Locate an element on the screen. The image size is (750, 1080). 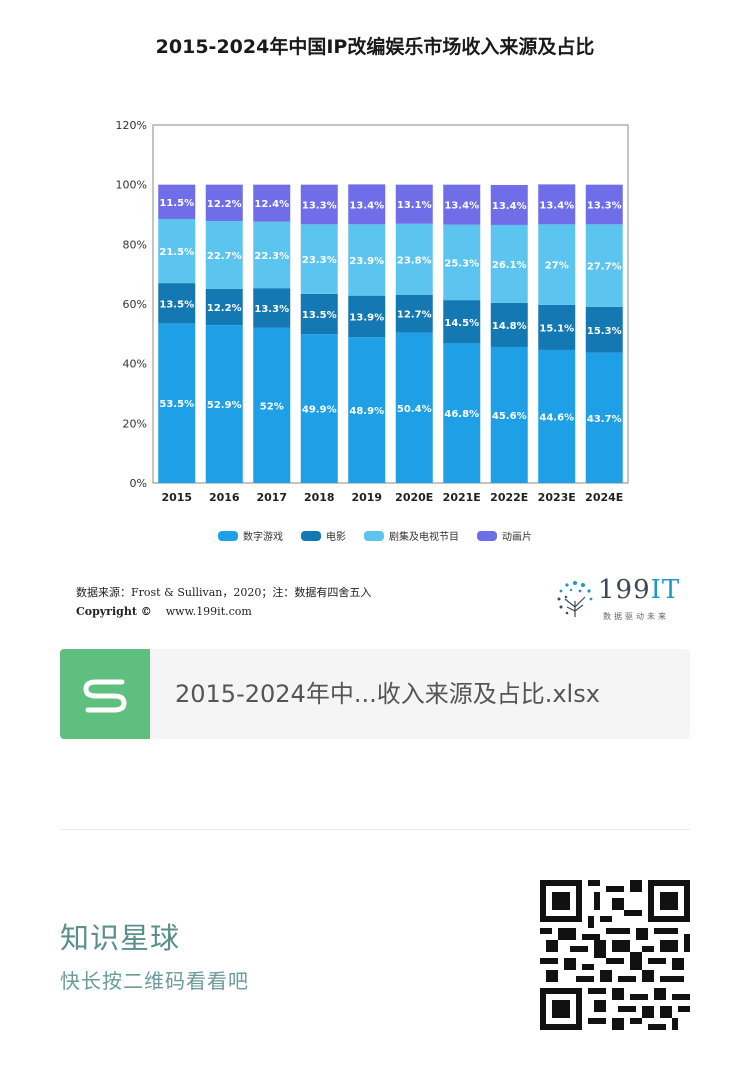
y-tick-label: 80% is located at coordinates (135, 244).